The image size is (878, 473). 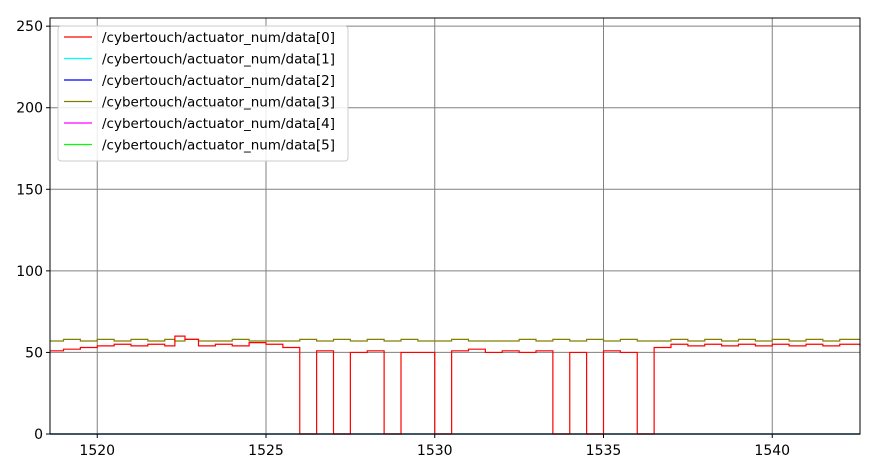 What do you see at coordinates (218, 81) in the screenshot?
I see `legend-label: /cybertouch/actuator_num/data[2]` at bounding box center [218, 81].